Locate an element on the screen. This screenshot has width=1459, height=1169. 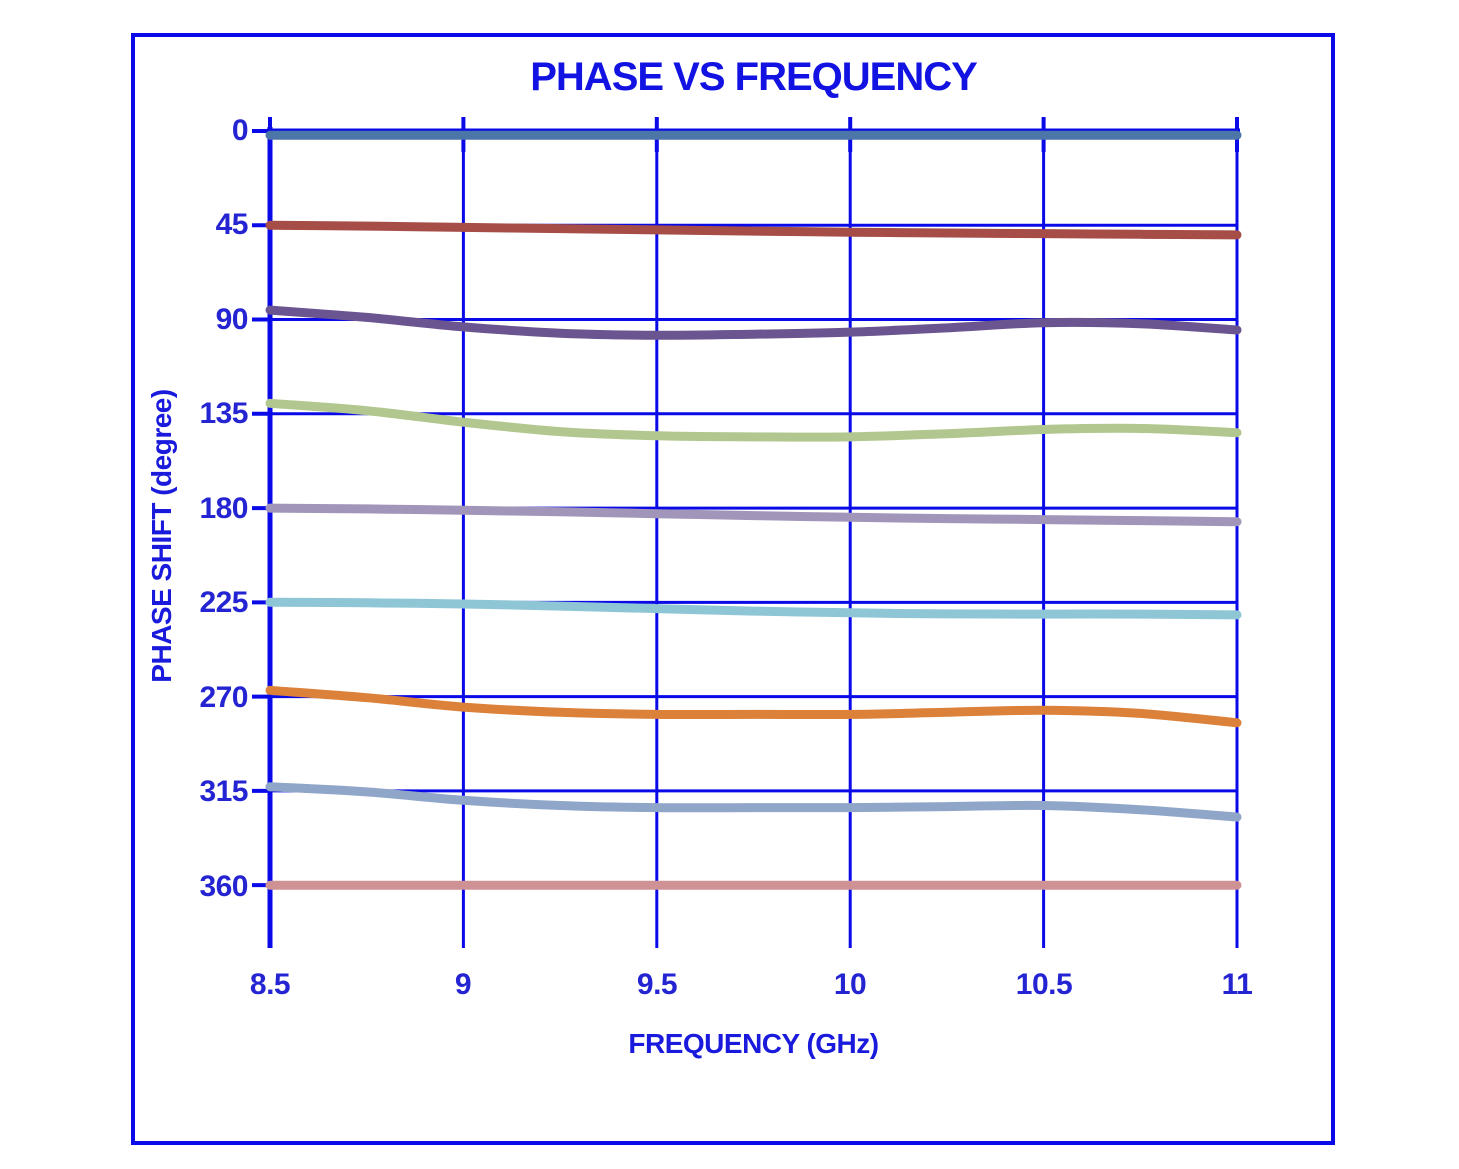
x-tick-label-10: 10 is located at coordinates (850, 984).